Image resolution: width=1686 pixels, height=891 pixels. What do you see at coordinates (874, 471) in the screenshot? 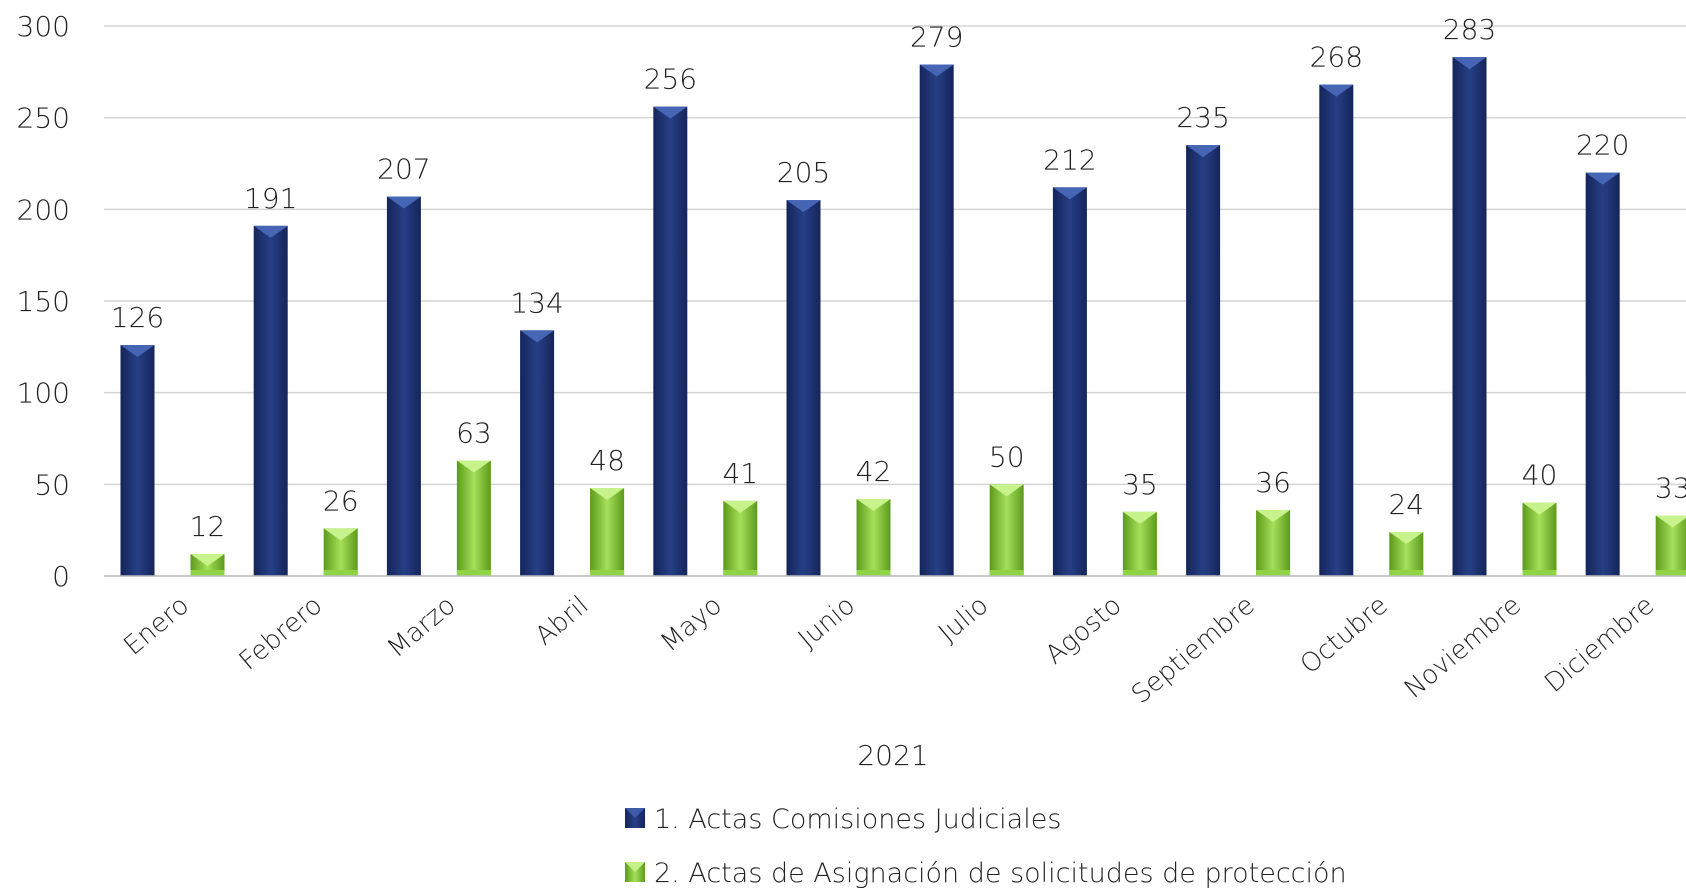
I see `data-label-series-2: 42` at bounding box center [874, 471].